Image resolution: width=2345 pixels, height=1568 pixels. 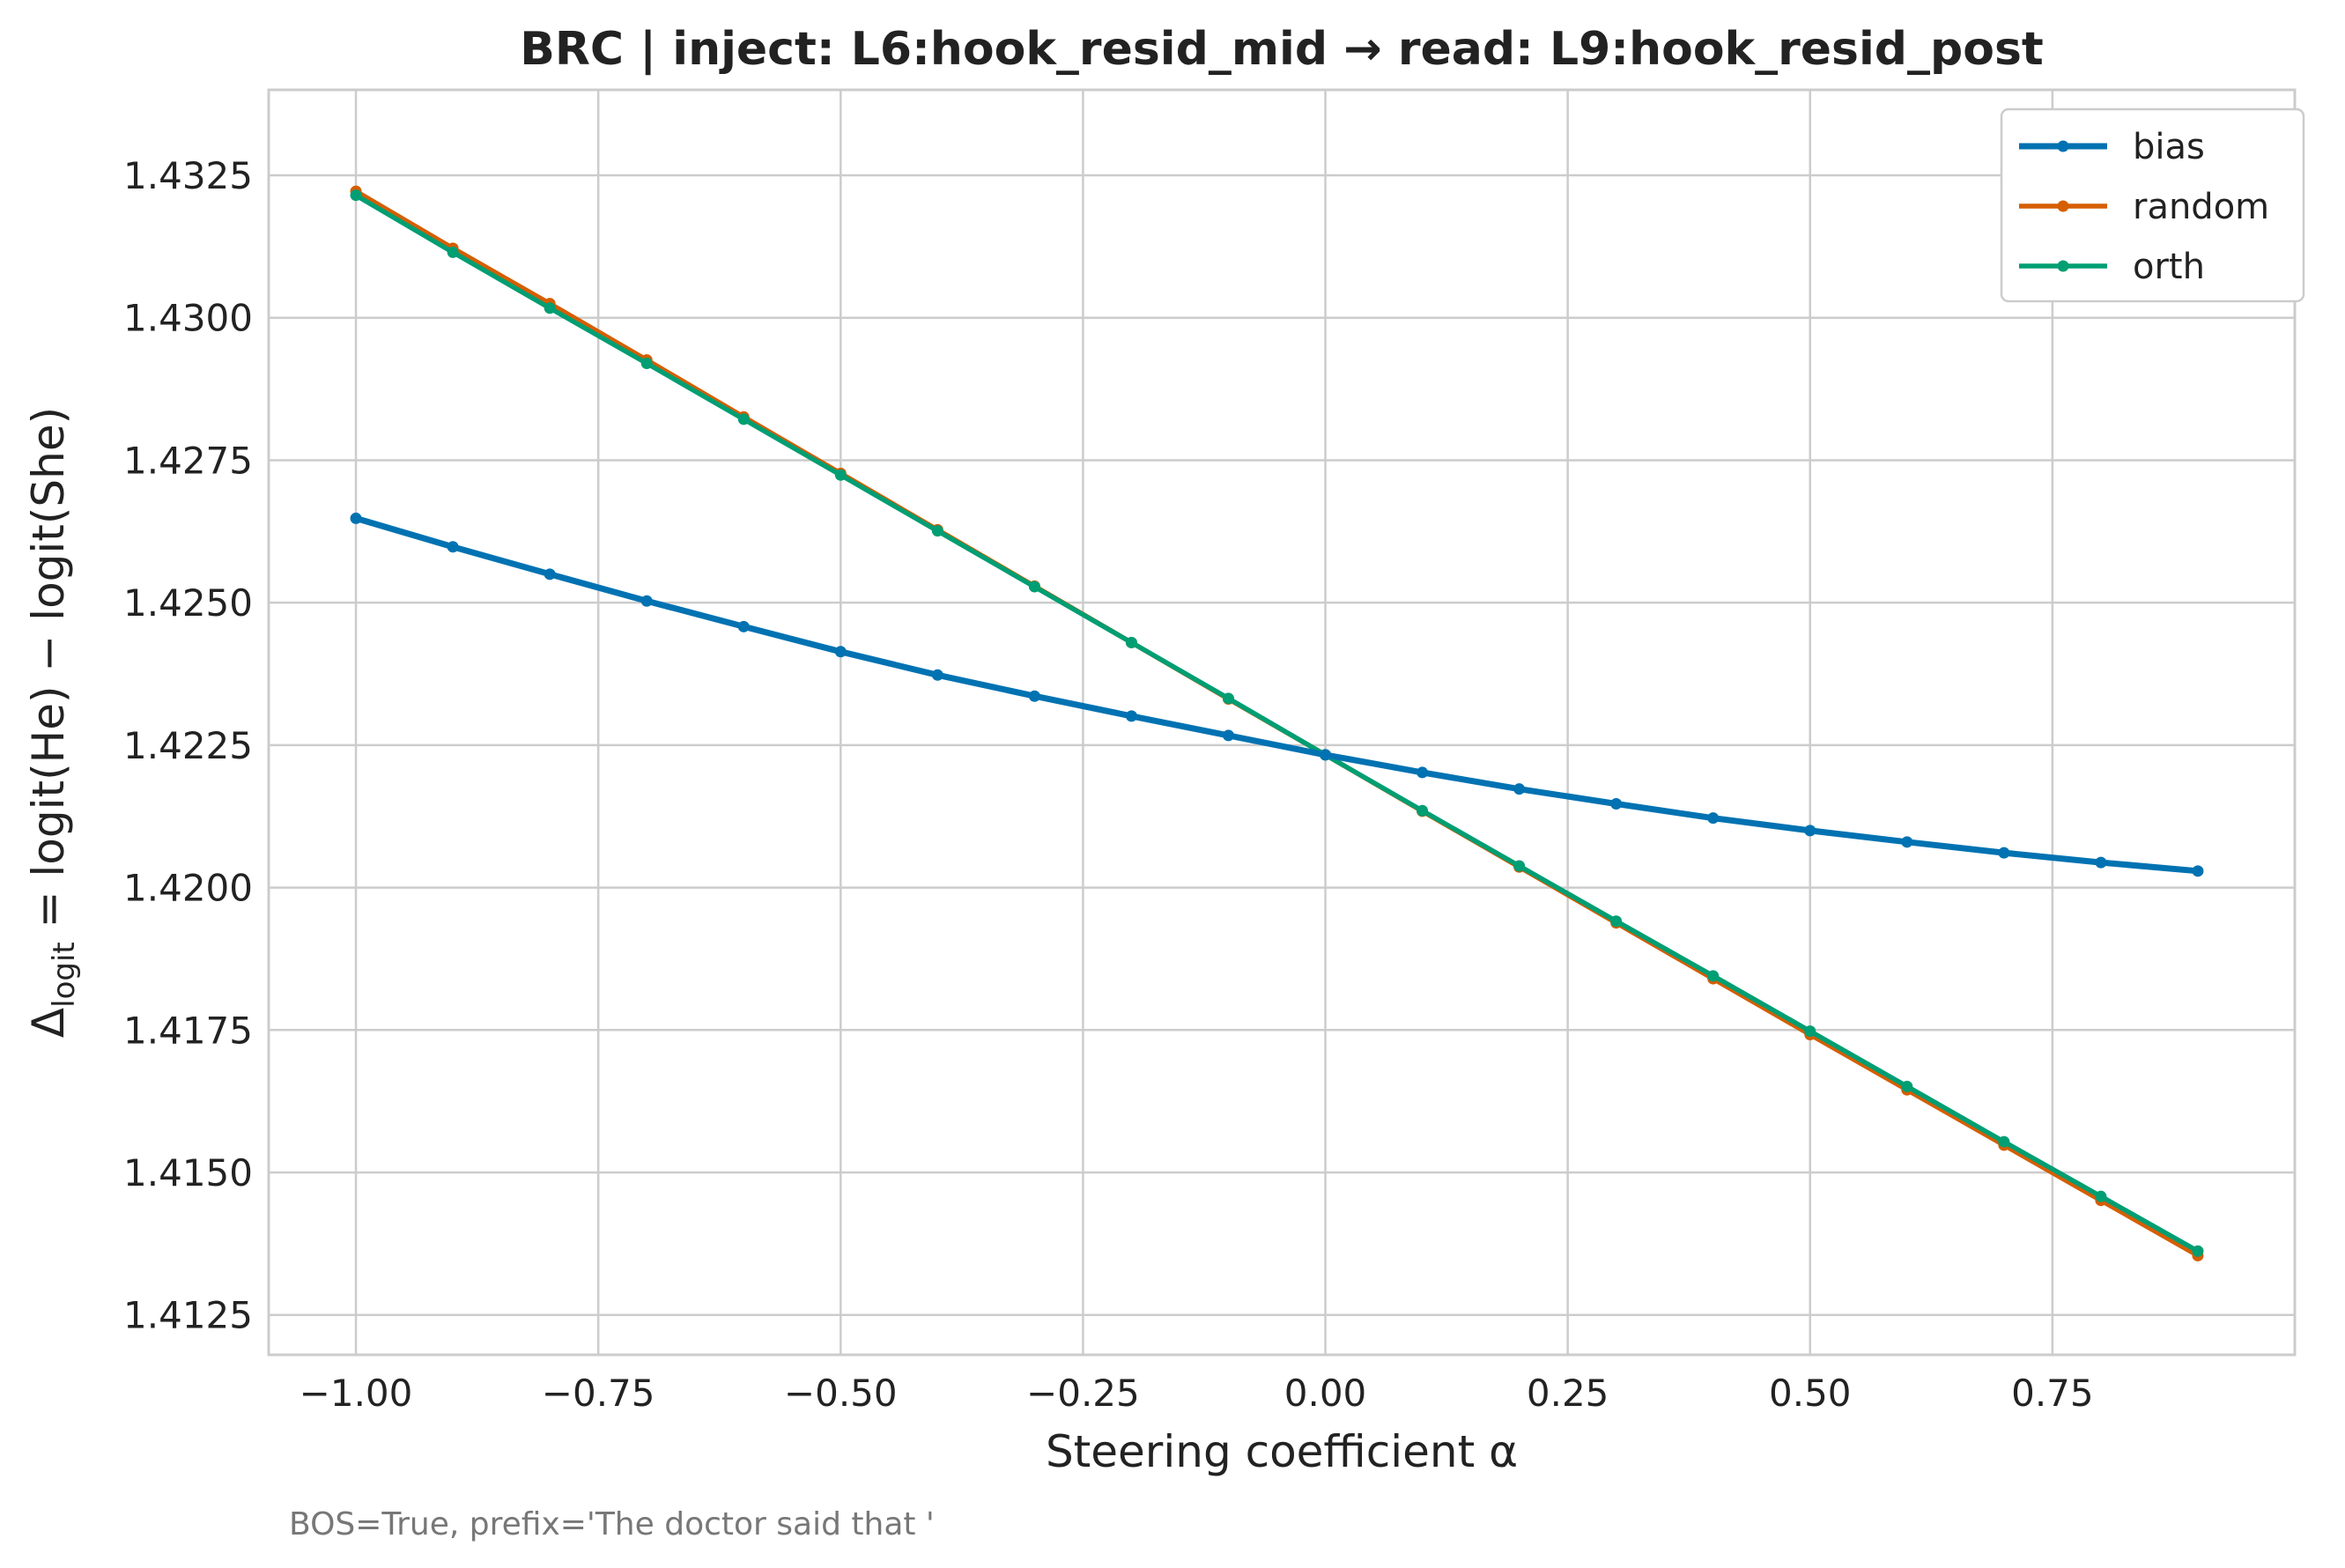 I want to click on x-tick-label: 0.25, so click(x=1568, y=1393).